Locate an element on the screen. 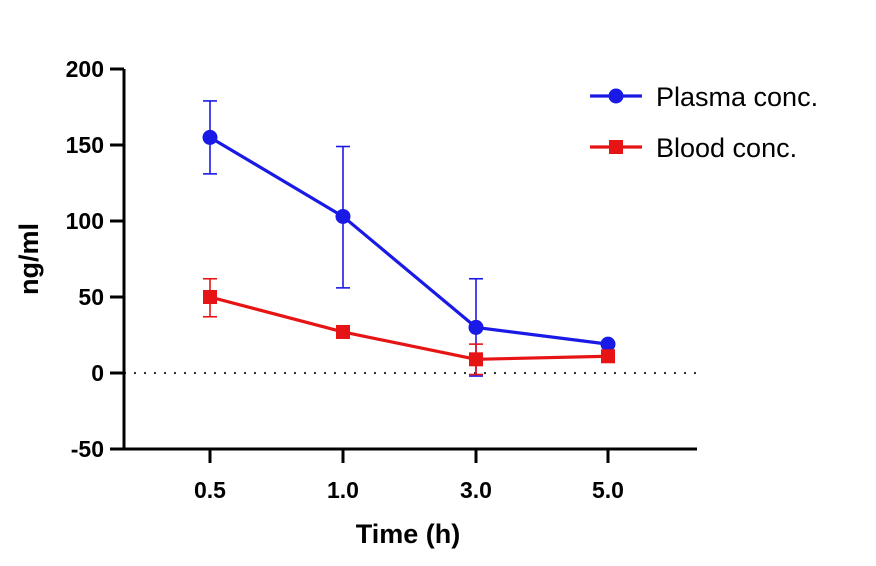 The height and width of the screenshot is (566, 876). y-tick-label: 100 is located at coordinates (85, 221).